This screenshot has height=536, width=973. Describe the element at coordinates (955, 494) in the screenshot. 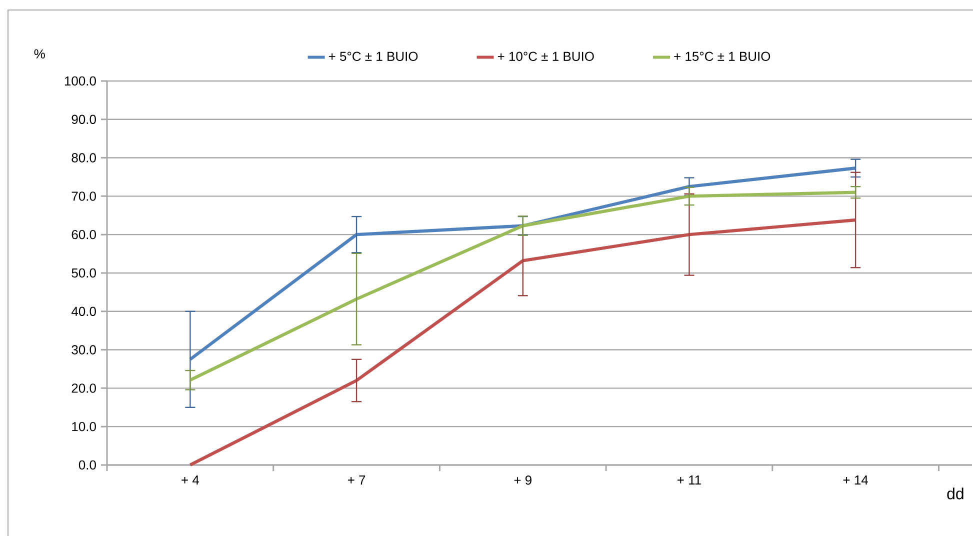

I see `x-axis-title: dd` at that location.